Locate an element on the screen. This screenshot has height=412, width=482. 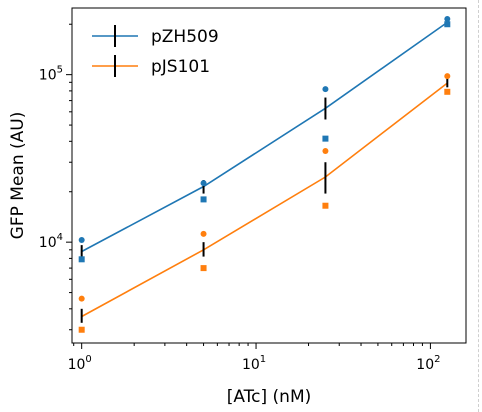
legend: pZH509 pJS101 is located at coordinates (155, 51).